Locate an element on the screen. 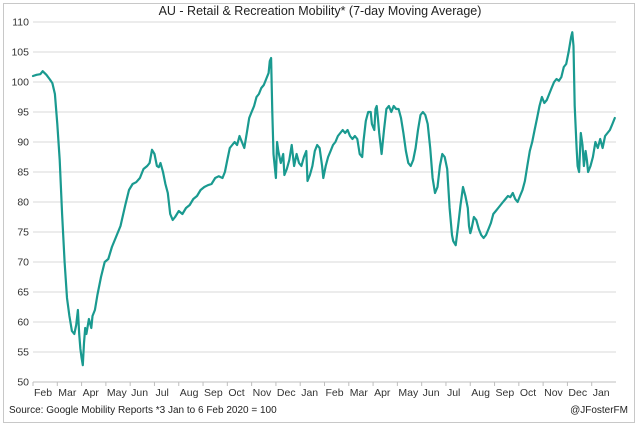 This screenshot has height=428, width=640. y-tick-label: 105 is located at coordinates (20, 53).